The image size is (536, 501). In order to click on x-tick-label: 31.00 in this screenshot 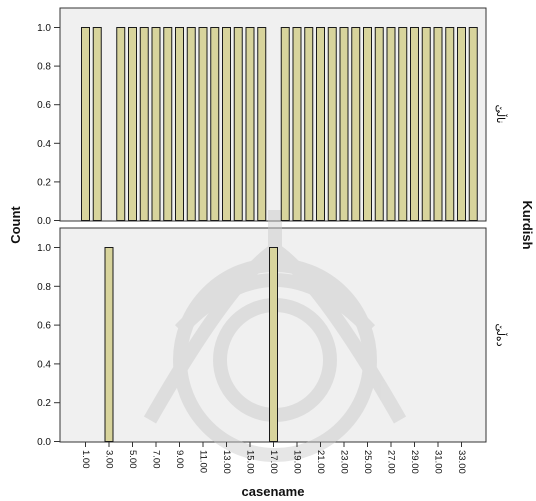, I will do `click(437, 462)`.